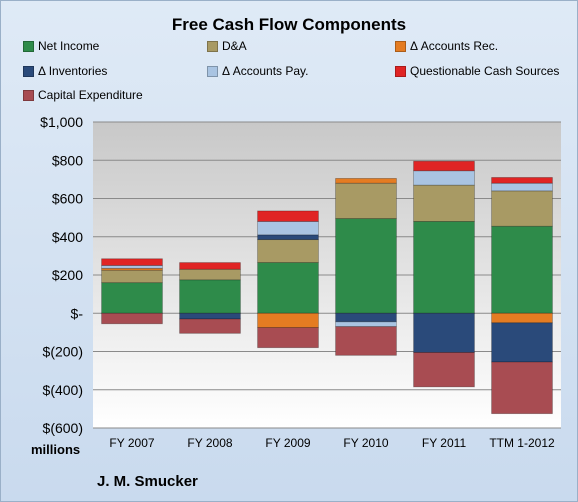 The image size is (578, 502). I want to click on y-tick-label: $-, so click(77, 313).